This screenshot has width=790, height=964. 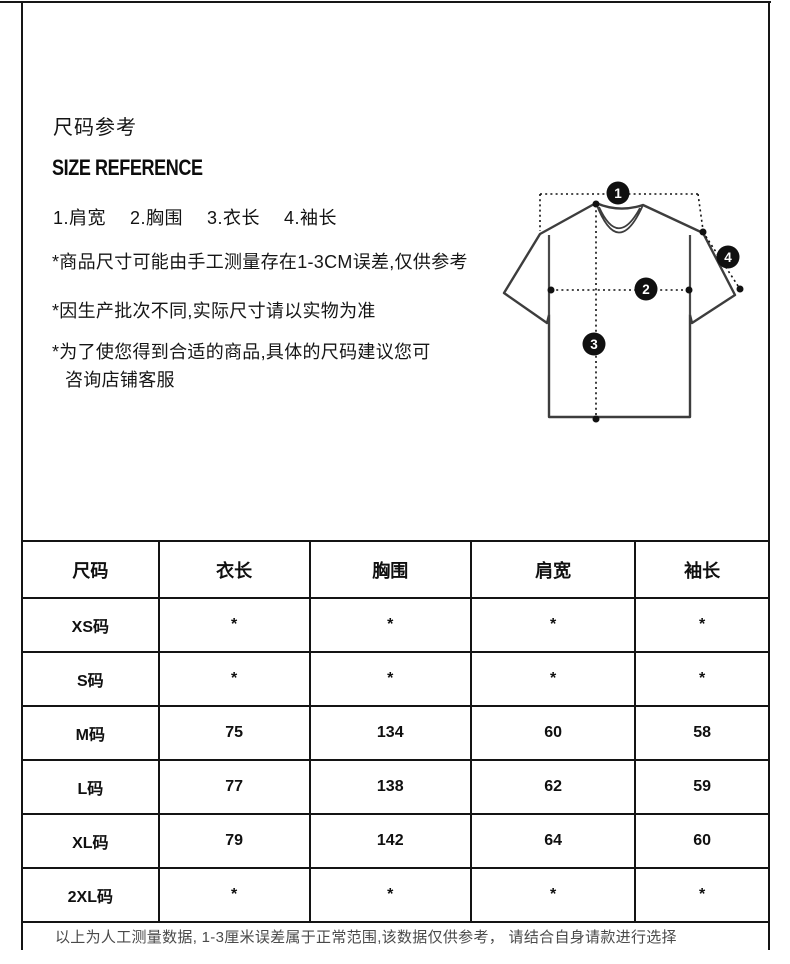 What do you see at coordinates (95, 128) in the screenshot?
I see `page-title: 尺码参考` at bounding box center [95, 128].